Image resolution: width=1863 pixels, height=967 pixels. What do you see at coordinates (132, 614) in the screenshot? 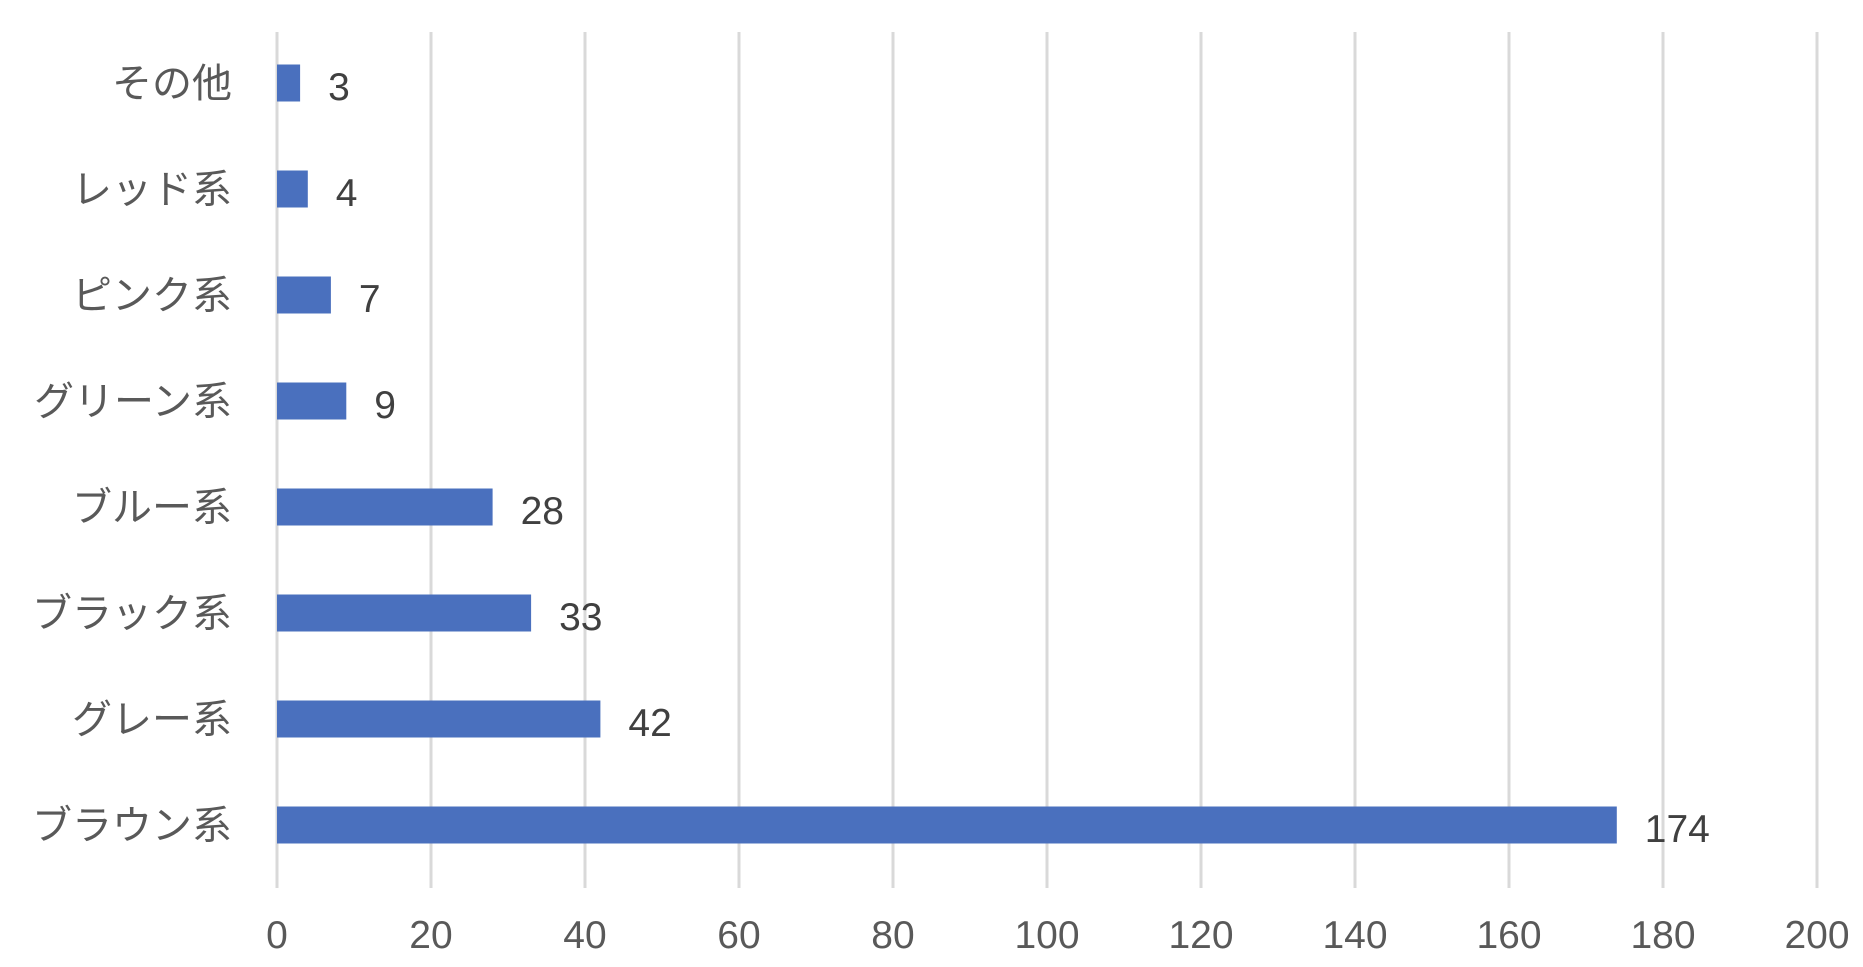
I see `category-label: ブラック系` at bounding box center [132, 614].